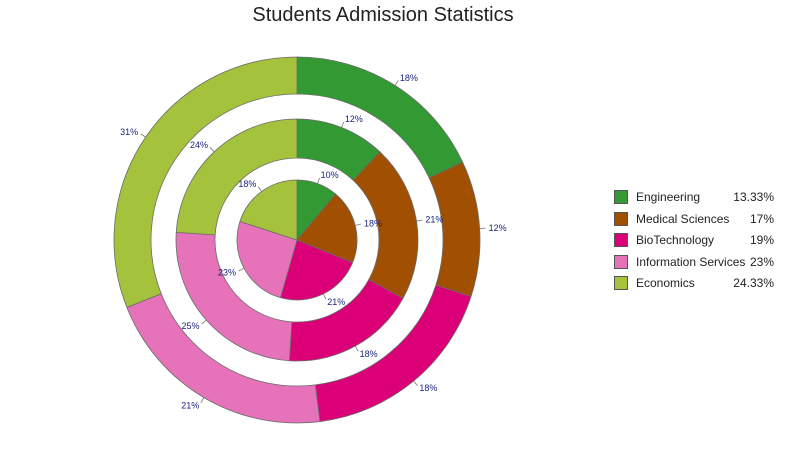 The height and width of the screenshot is (450, 800). Describe the element at coordinates (454, 229) in the screenshot. I see `slice-outer-medical-sciences` at that location.